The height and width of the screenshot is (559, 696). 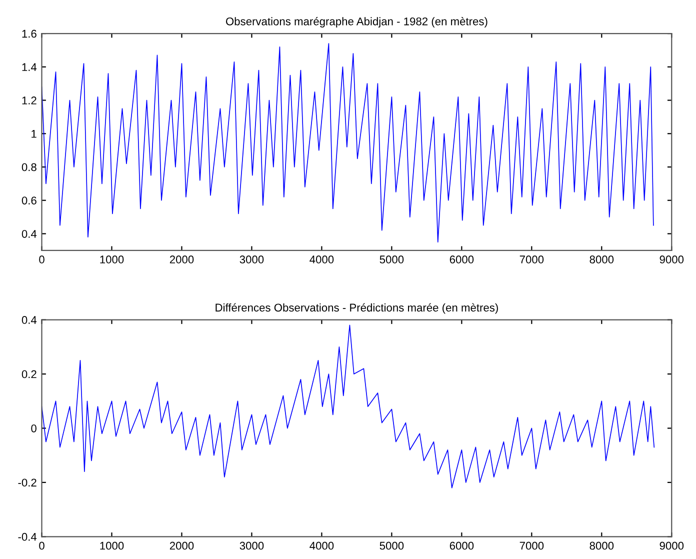 I want to click on chart-title: Observations marégraphe Abidjan - 1982 (en mètres), so click(x=357, y=22).